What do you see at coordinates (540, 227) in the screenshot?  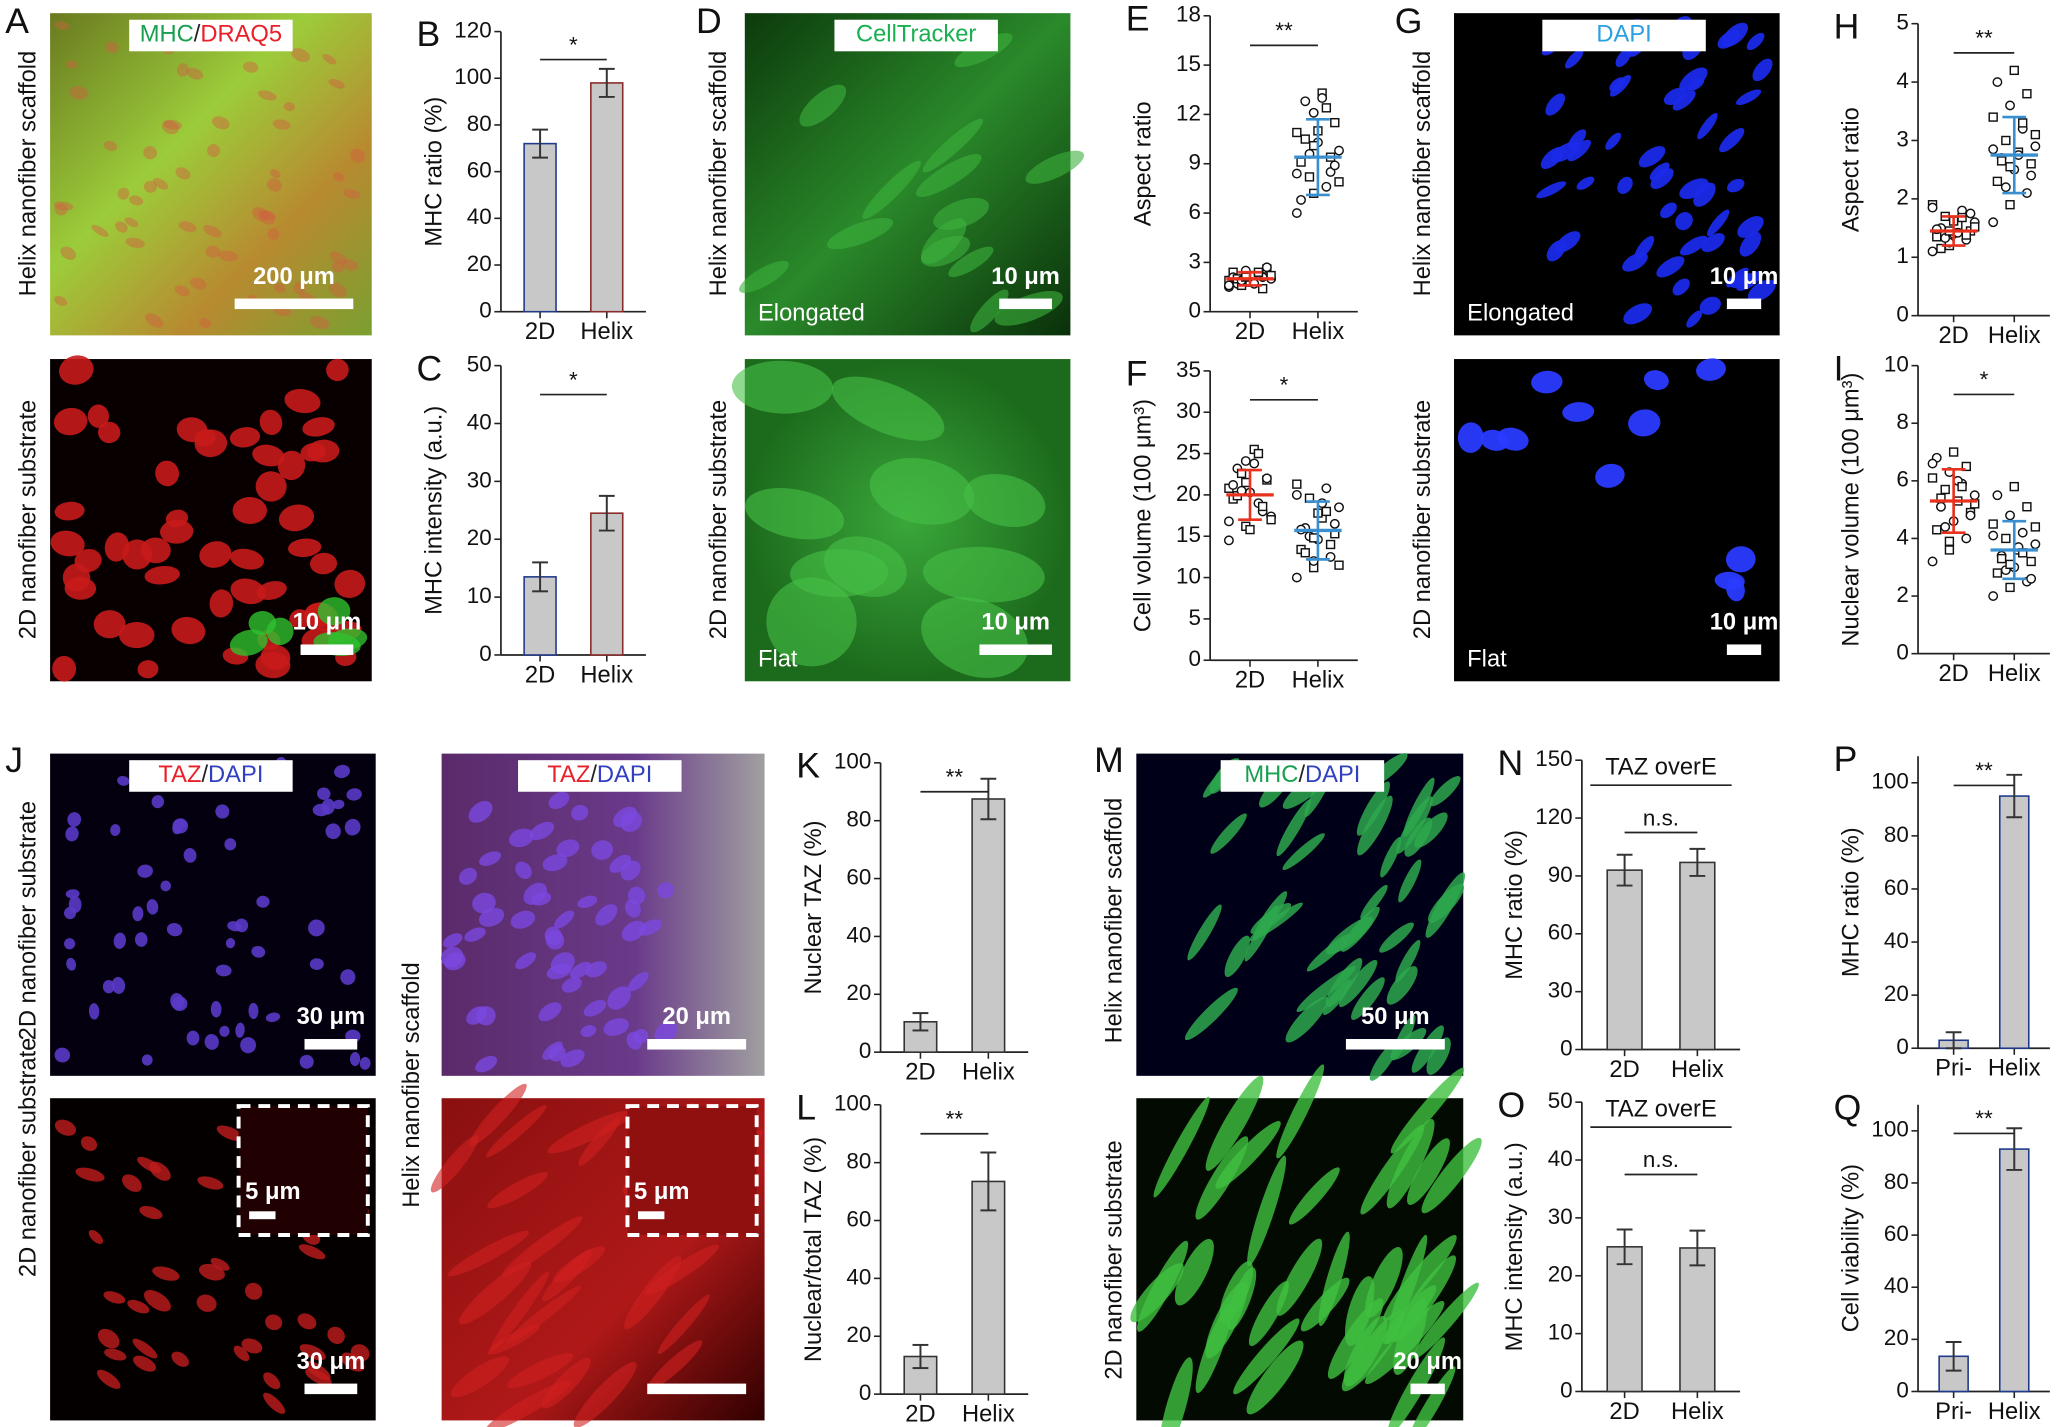 I see `bar` at bounding box center [540, 227].